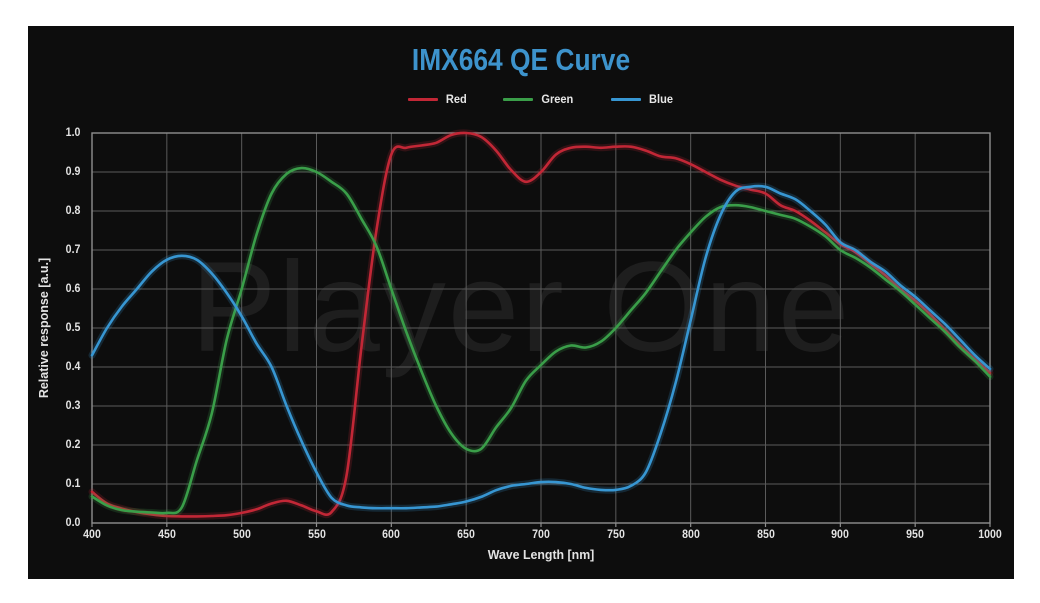 This screenshot has width=1040, height=603. I want to click on x-tick-label: 500, so click(241, 535).